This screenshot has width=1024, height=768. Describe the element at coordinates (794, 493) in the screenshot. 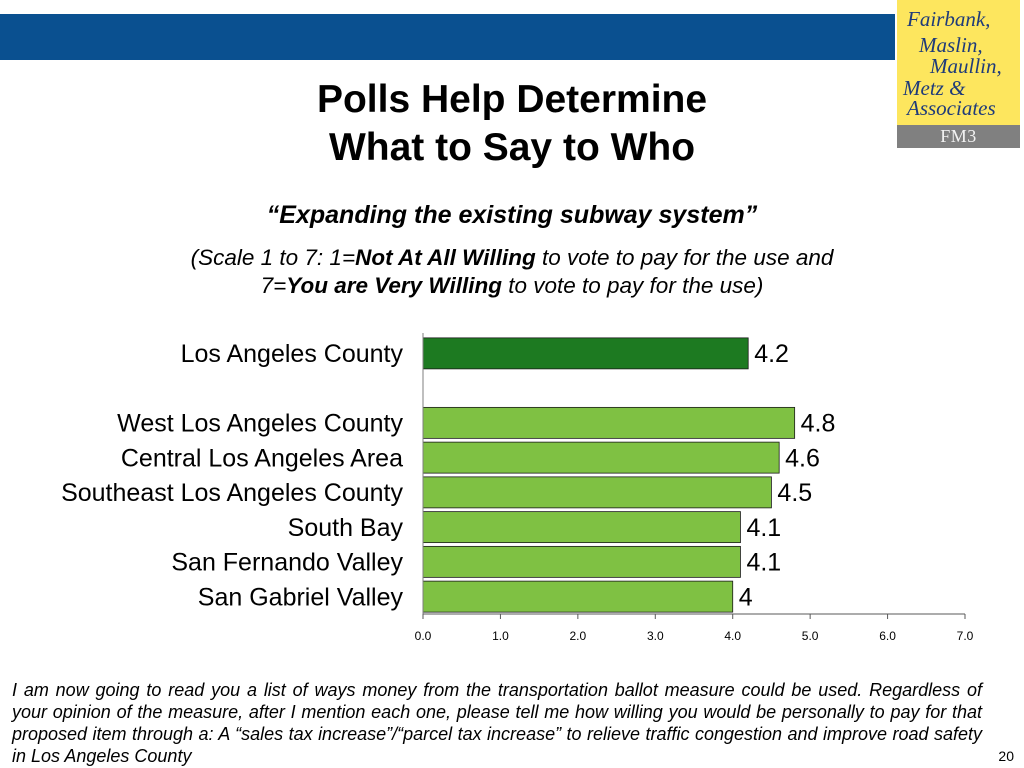

I see `value-label: 4.5` at that location.